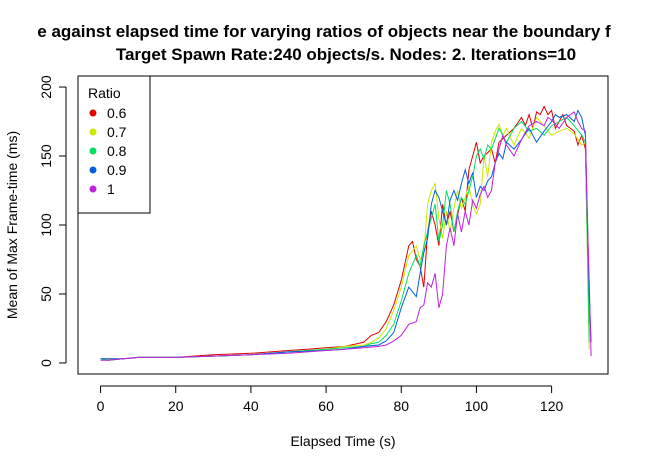  I want to click on x-tick-label: 20, so click(176, 406).